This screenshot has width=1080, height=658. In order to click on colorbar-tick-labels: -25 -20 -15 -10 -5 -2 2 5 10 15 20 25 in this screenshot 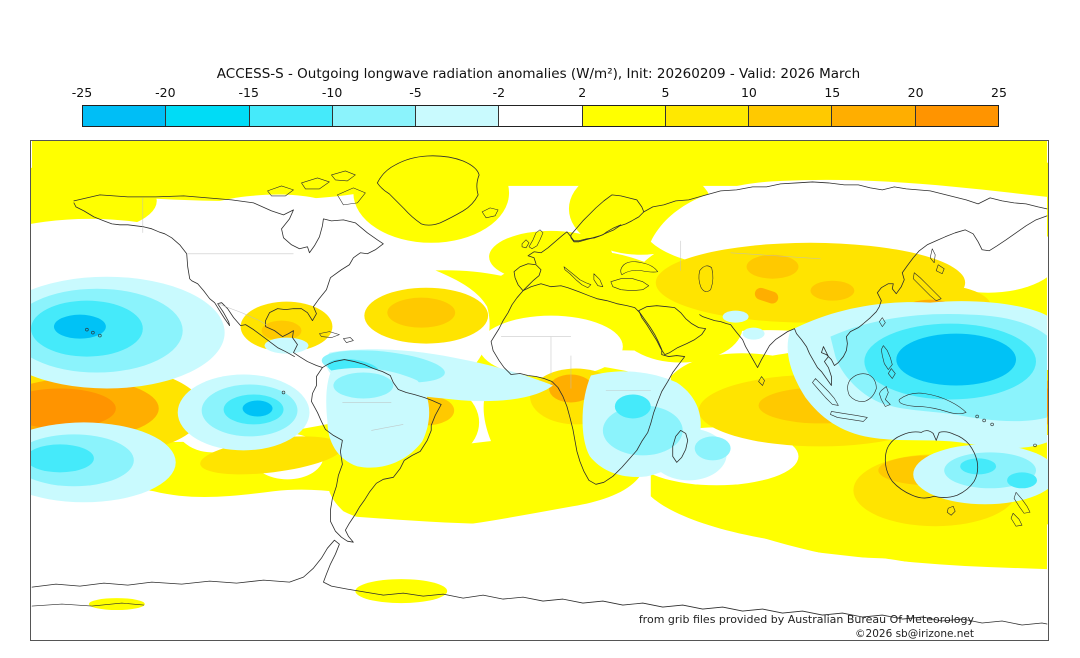, I will do `click(539, 93)`.